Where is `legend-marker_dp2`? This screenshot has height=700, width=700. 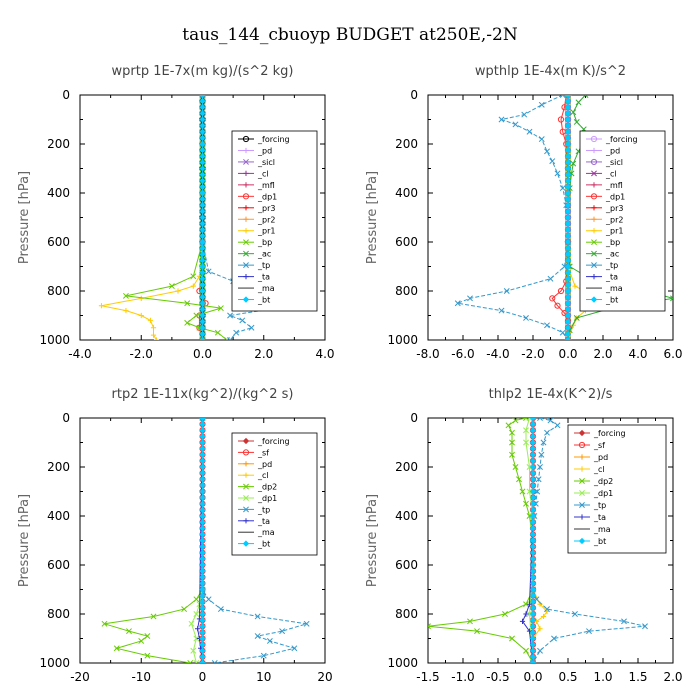
legend-marker_dp2 is located at coordinates (582, 481).